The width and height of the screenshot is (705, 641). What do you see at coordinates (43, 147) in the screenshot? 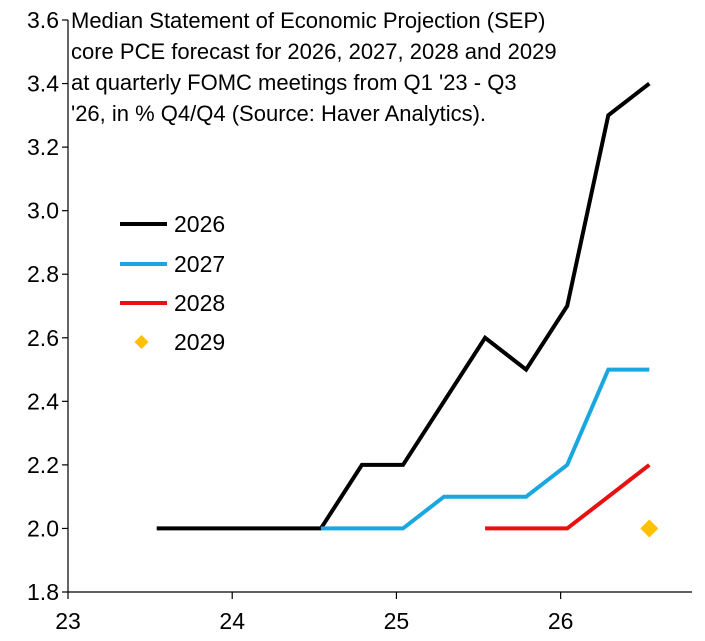
I see `y-tick-label: 3.2` at bounding box center [43, 147].